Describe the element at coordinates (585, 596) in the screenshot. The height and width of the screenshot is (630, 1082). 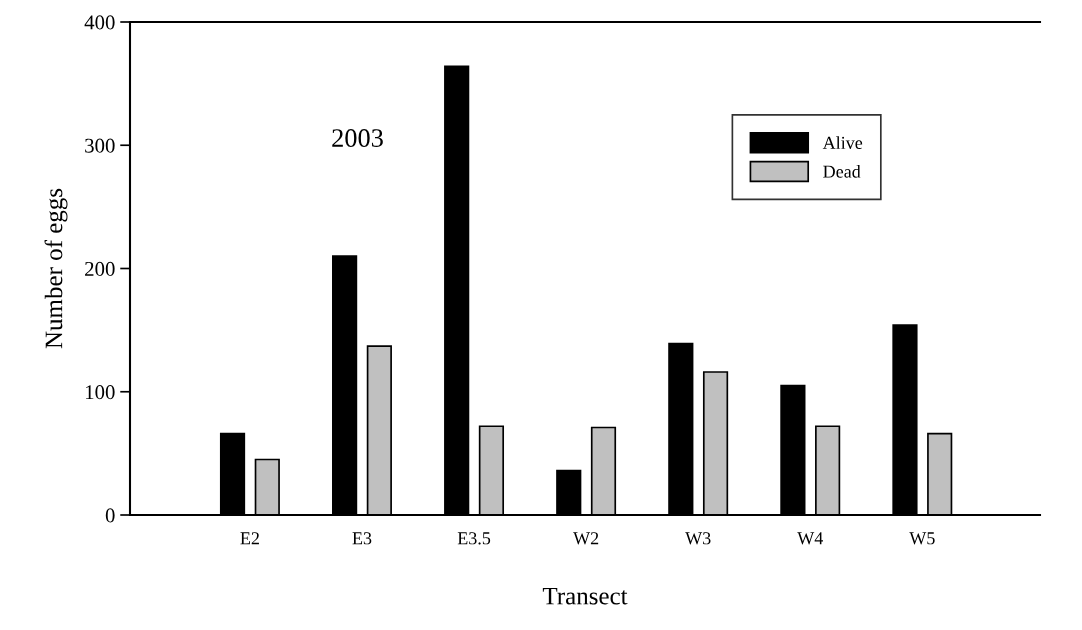
I see `x-axis-title: Transect` at that location.